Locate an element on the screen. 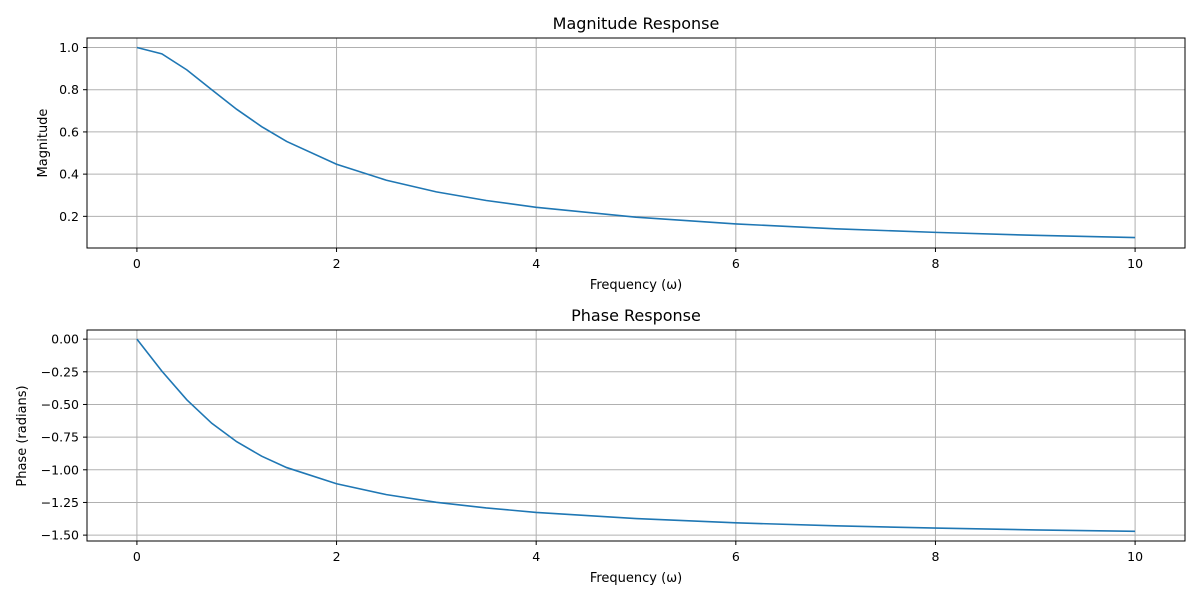  phase-y-tick-label: −0.50 is located at coordinates (60, 404).